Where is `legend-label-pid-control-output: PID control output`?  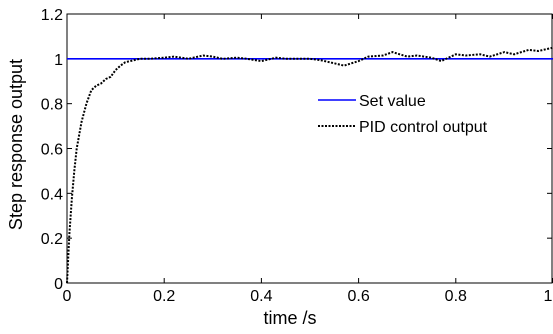
legend-label-pid-control-output: PID control output is located at coordinates (423, 127).